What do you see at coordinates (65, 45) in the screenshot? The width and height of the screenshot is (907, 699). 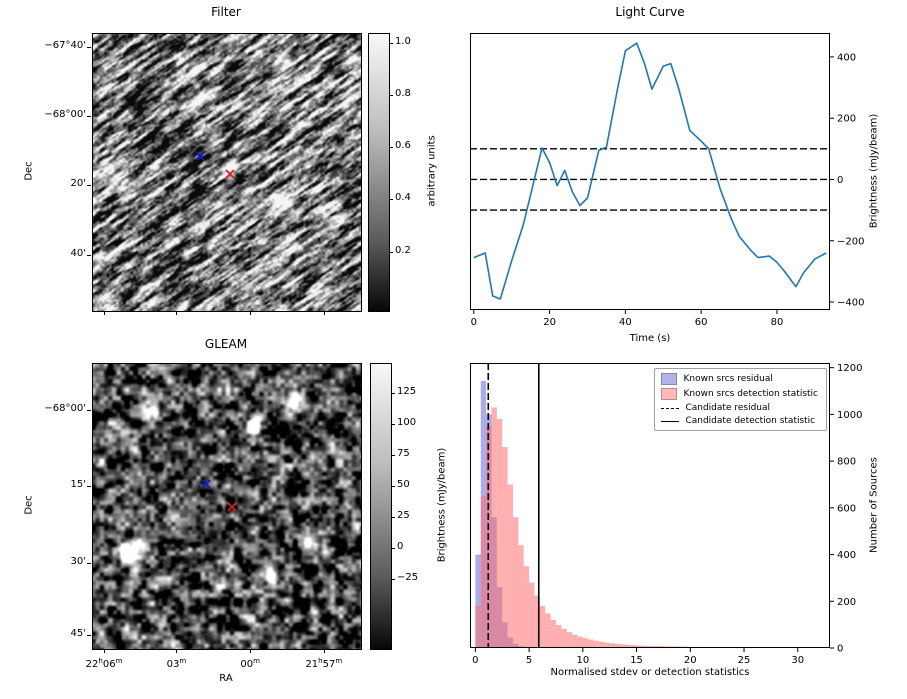 I see `tick-label: −67°40'` at bounding box center [65, 45].